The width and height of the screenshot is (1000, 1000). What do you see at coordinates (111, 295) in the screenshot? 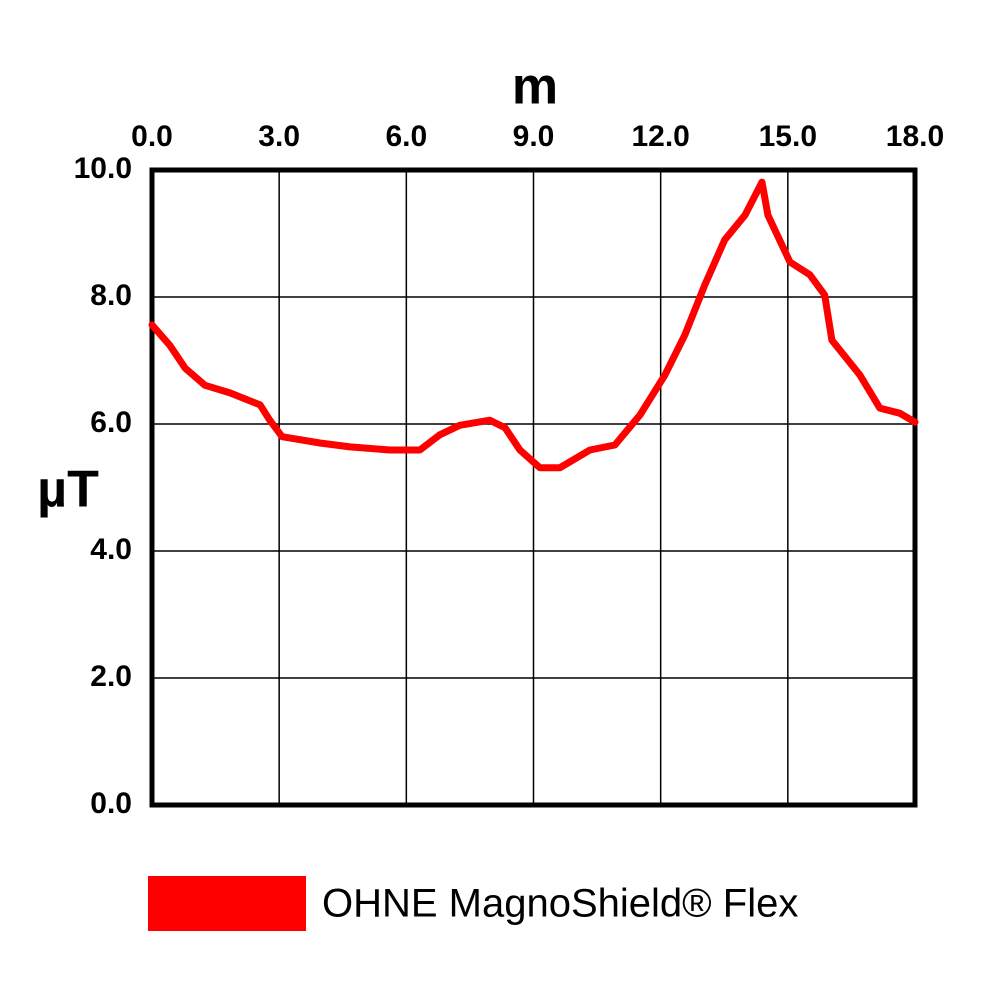
I see `y-tick-label: 8.0` at bounding box center [111, 295].